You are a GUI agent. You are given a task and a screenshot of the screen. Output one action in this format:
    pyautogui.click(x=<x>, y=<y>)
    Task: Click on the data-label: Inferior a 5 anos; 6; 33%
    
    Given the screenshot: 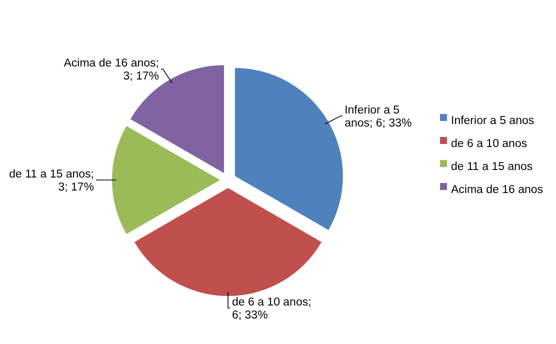 What is the action you would take?
    pyautogui.click(x=378, y=117)
    